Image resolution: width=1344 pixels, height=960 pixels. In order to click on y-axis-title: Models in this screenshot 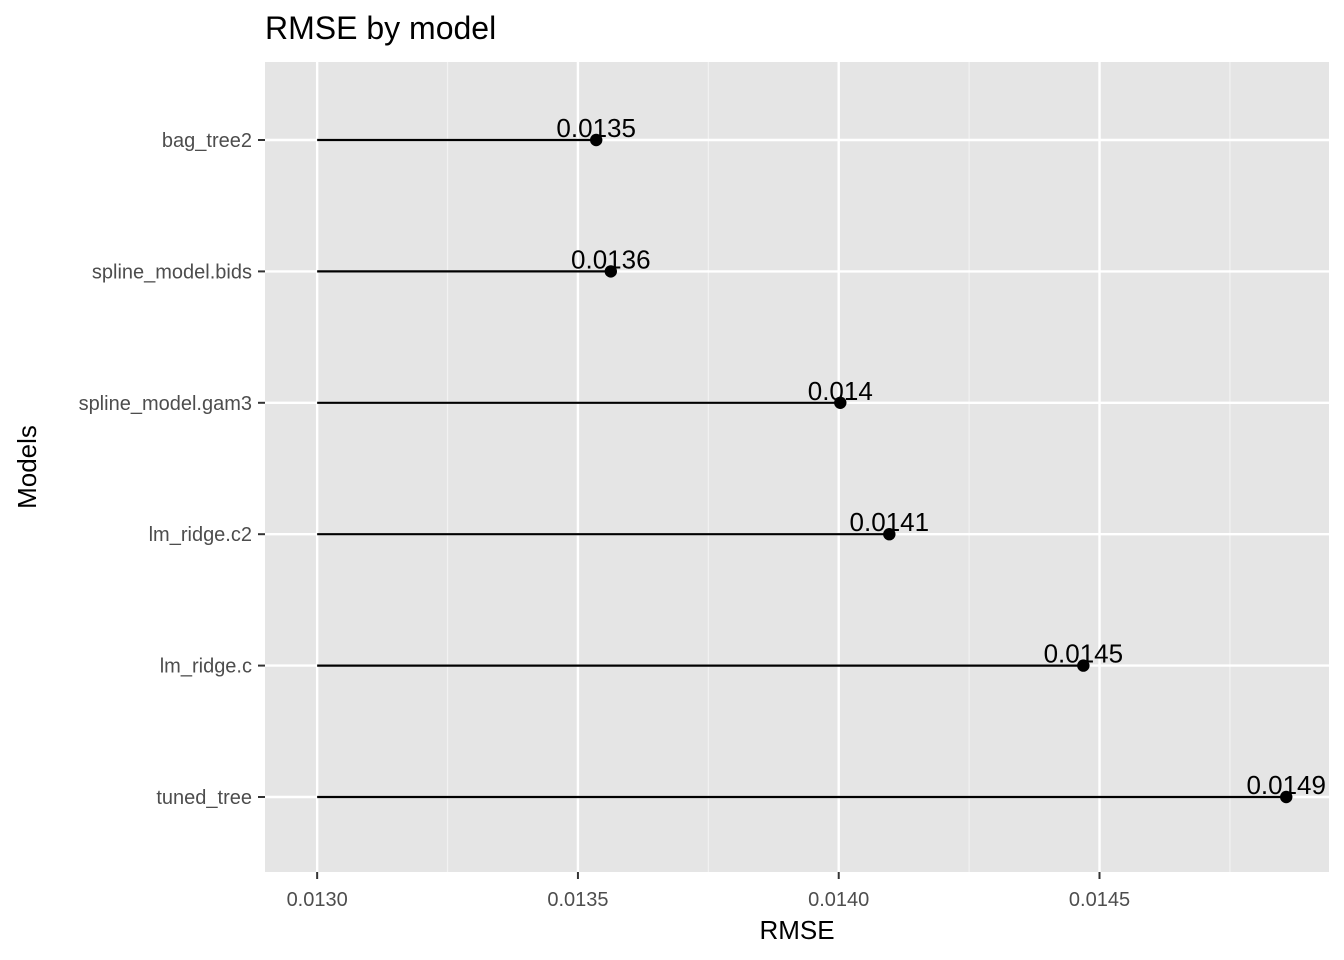, I will do `click(27, 467)`.